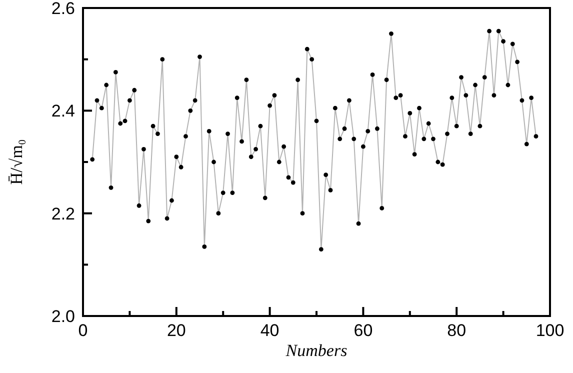 This screenshot has width=573, height=373. Describe the element at coordinates (63, 214) in the screenshot. I see `y-tick-label: 2.2` at that location.